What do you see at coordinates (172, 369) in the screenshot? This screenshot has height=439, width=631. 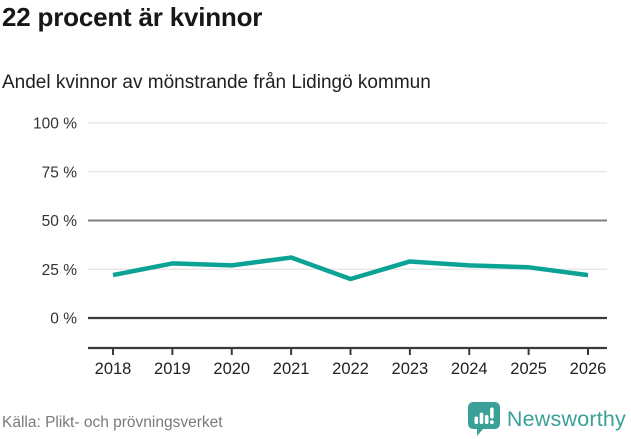 I see `x-tick-label: 2019` at bounding box center [172, 369].